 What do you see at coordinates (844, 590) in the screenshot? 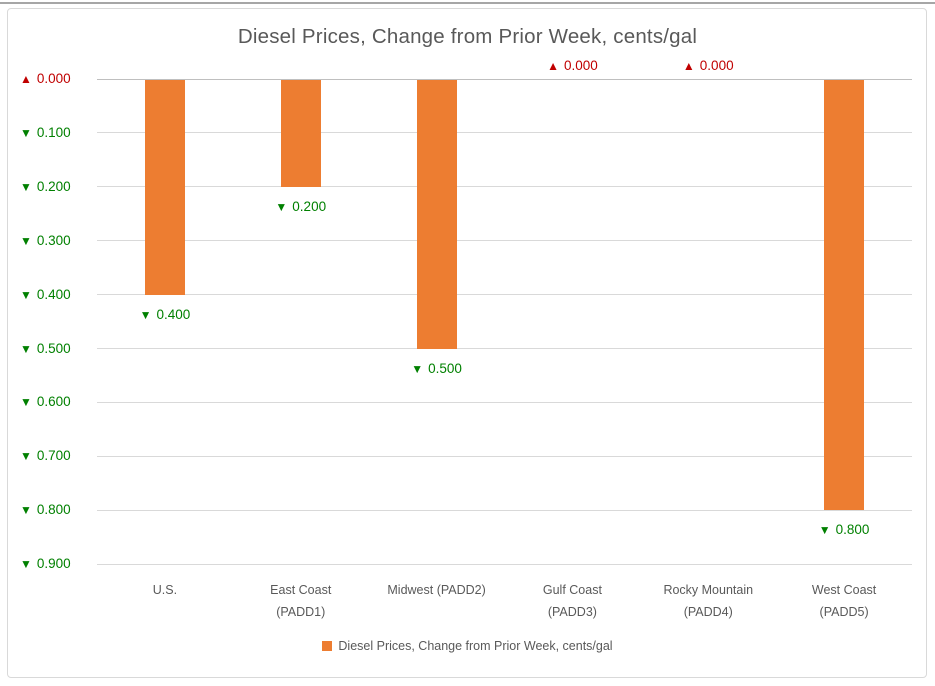
I see `x-tick-line: West Coast` at bounding box center [844, 590].